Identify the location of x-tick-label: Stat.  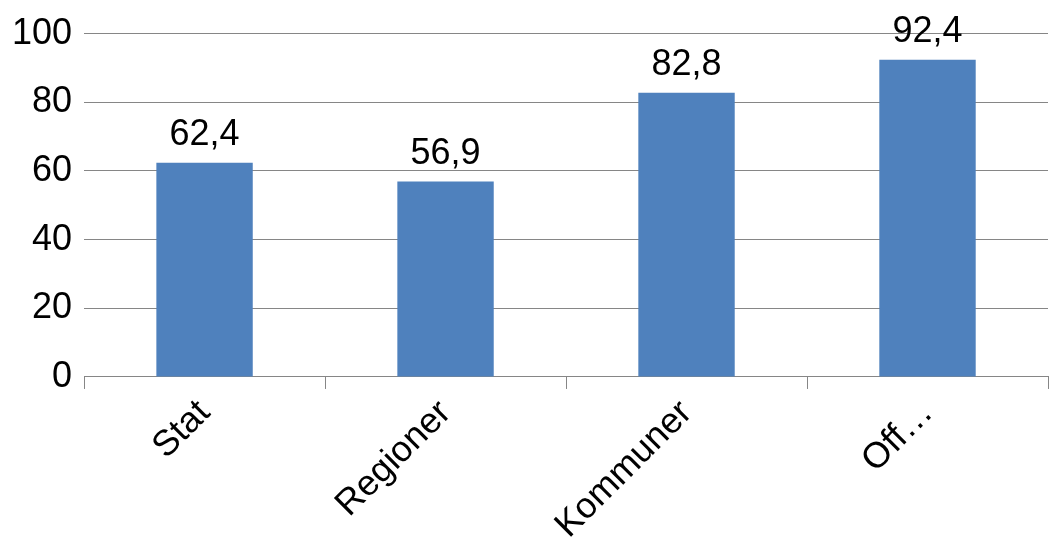
(180, 428).